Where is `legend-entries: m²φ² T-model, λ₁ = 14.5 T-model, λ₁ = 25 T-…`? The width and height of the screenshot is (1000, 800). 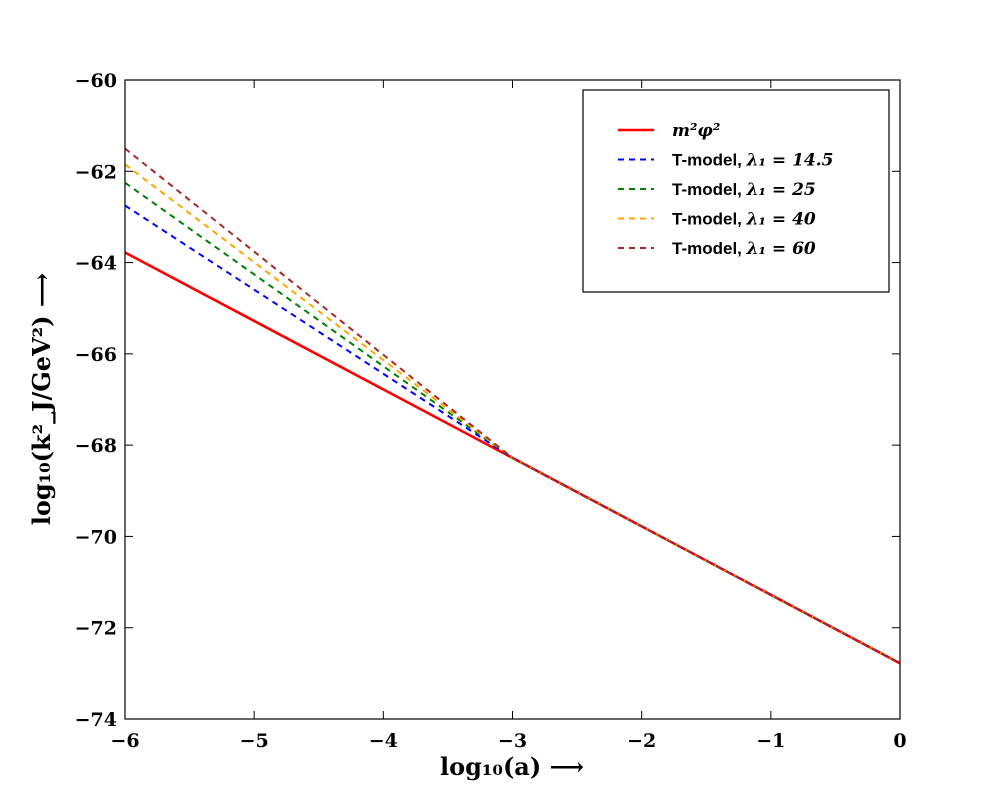 legend-entries: m²φ² T-model, λ₁ = 14.5 T-model, λ₁ = 25 T-… is located at coordinates (725, 190).